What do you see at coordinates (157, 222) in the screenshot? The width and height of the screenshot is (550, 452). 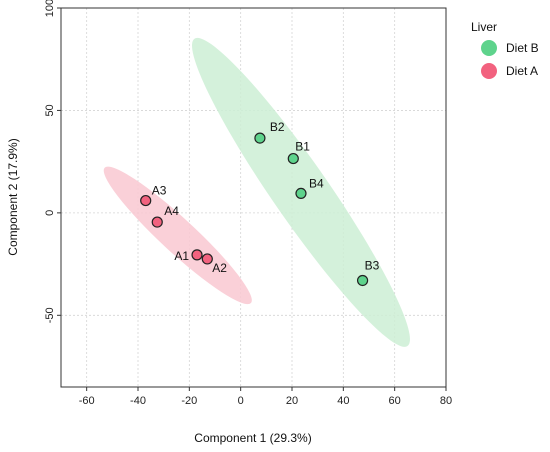 I see `point-a4` at bounding box center [157, 222].